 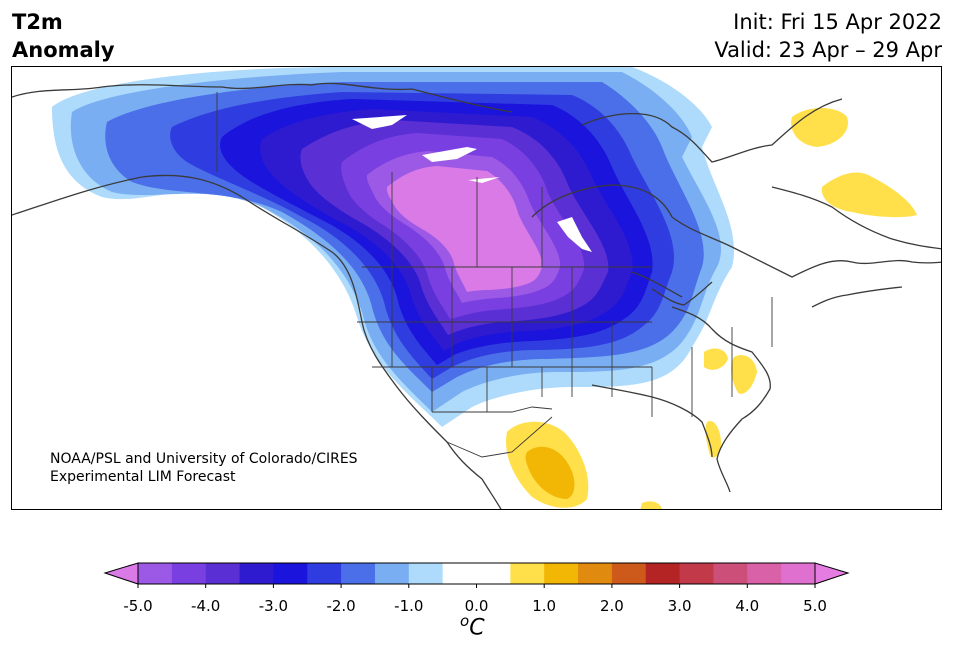 I want to click on colorbar-tick-label: 4.0, so click(x=747, y=606).